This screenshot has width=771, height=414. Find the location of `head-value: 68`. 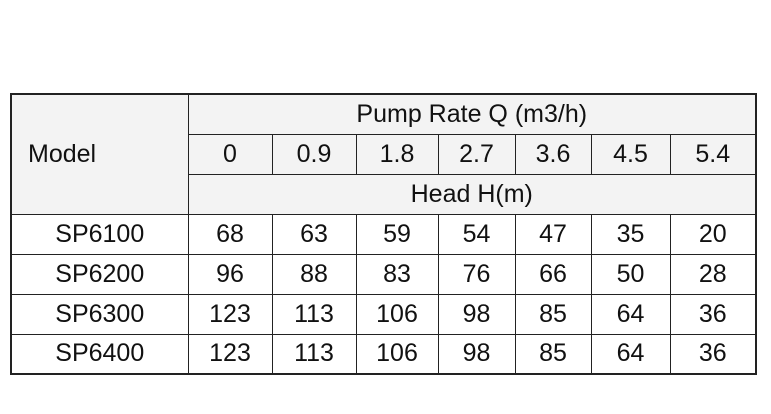

head-value: 68 is located at coordinates (230, 234).